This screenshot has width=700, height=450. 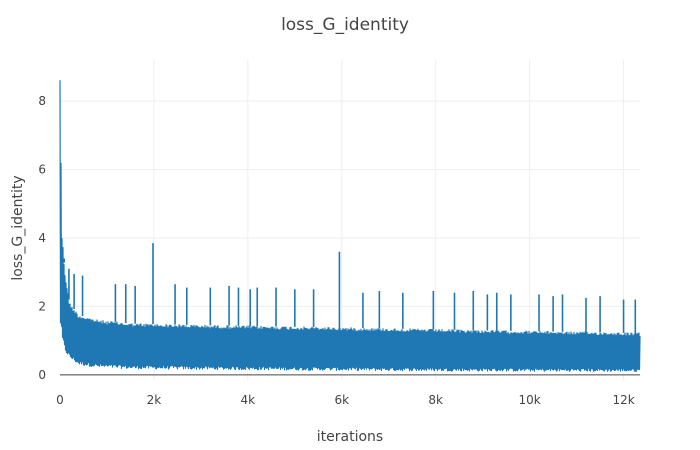 What do you see at coordinates (60, 400) in the screenshot?
I see `x-tick-label: 0` at bounding box center [60, 400].